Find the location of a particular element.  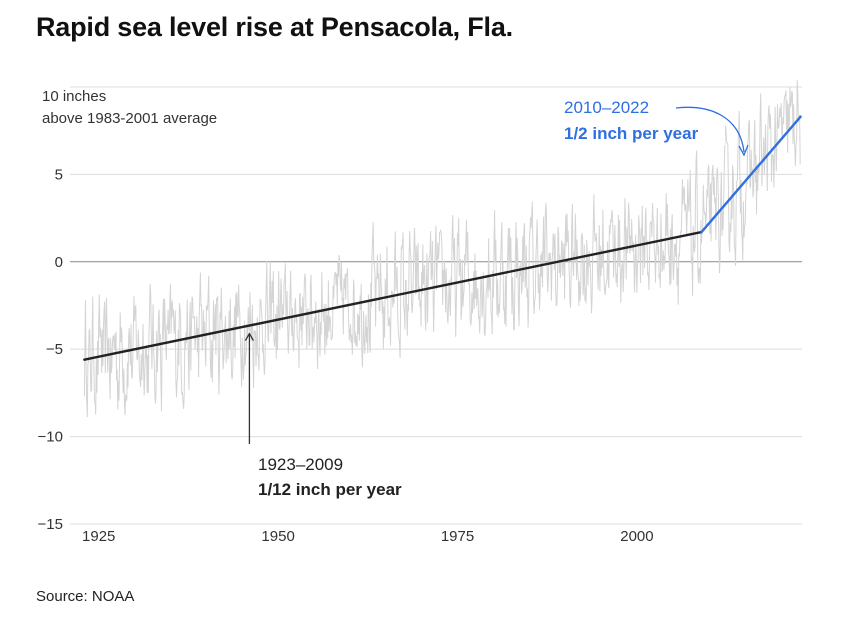

recent-trend-arrow-head is located at coordinates (743, 150).